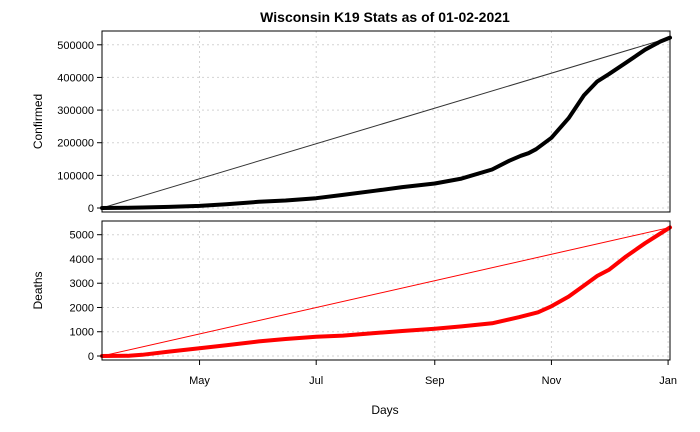 The width and height of the screenshot is (700, 432). Describe the element at coordinates (75, 176) in the screenshot. I see `y-tick-label: 100000` at that location.